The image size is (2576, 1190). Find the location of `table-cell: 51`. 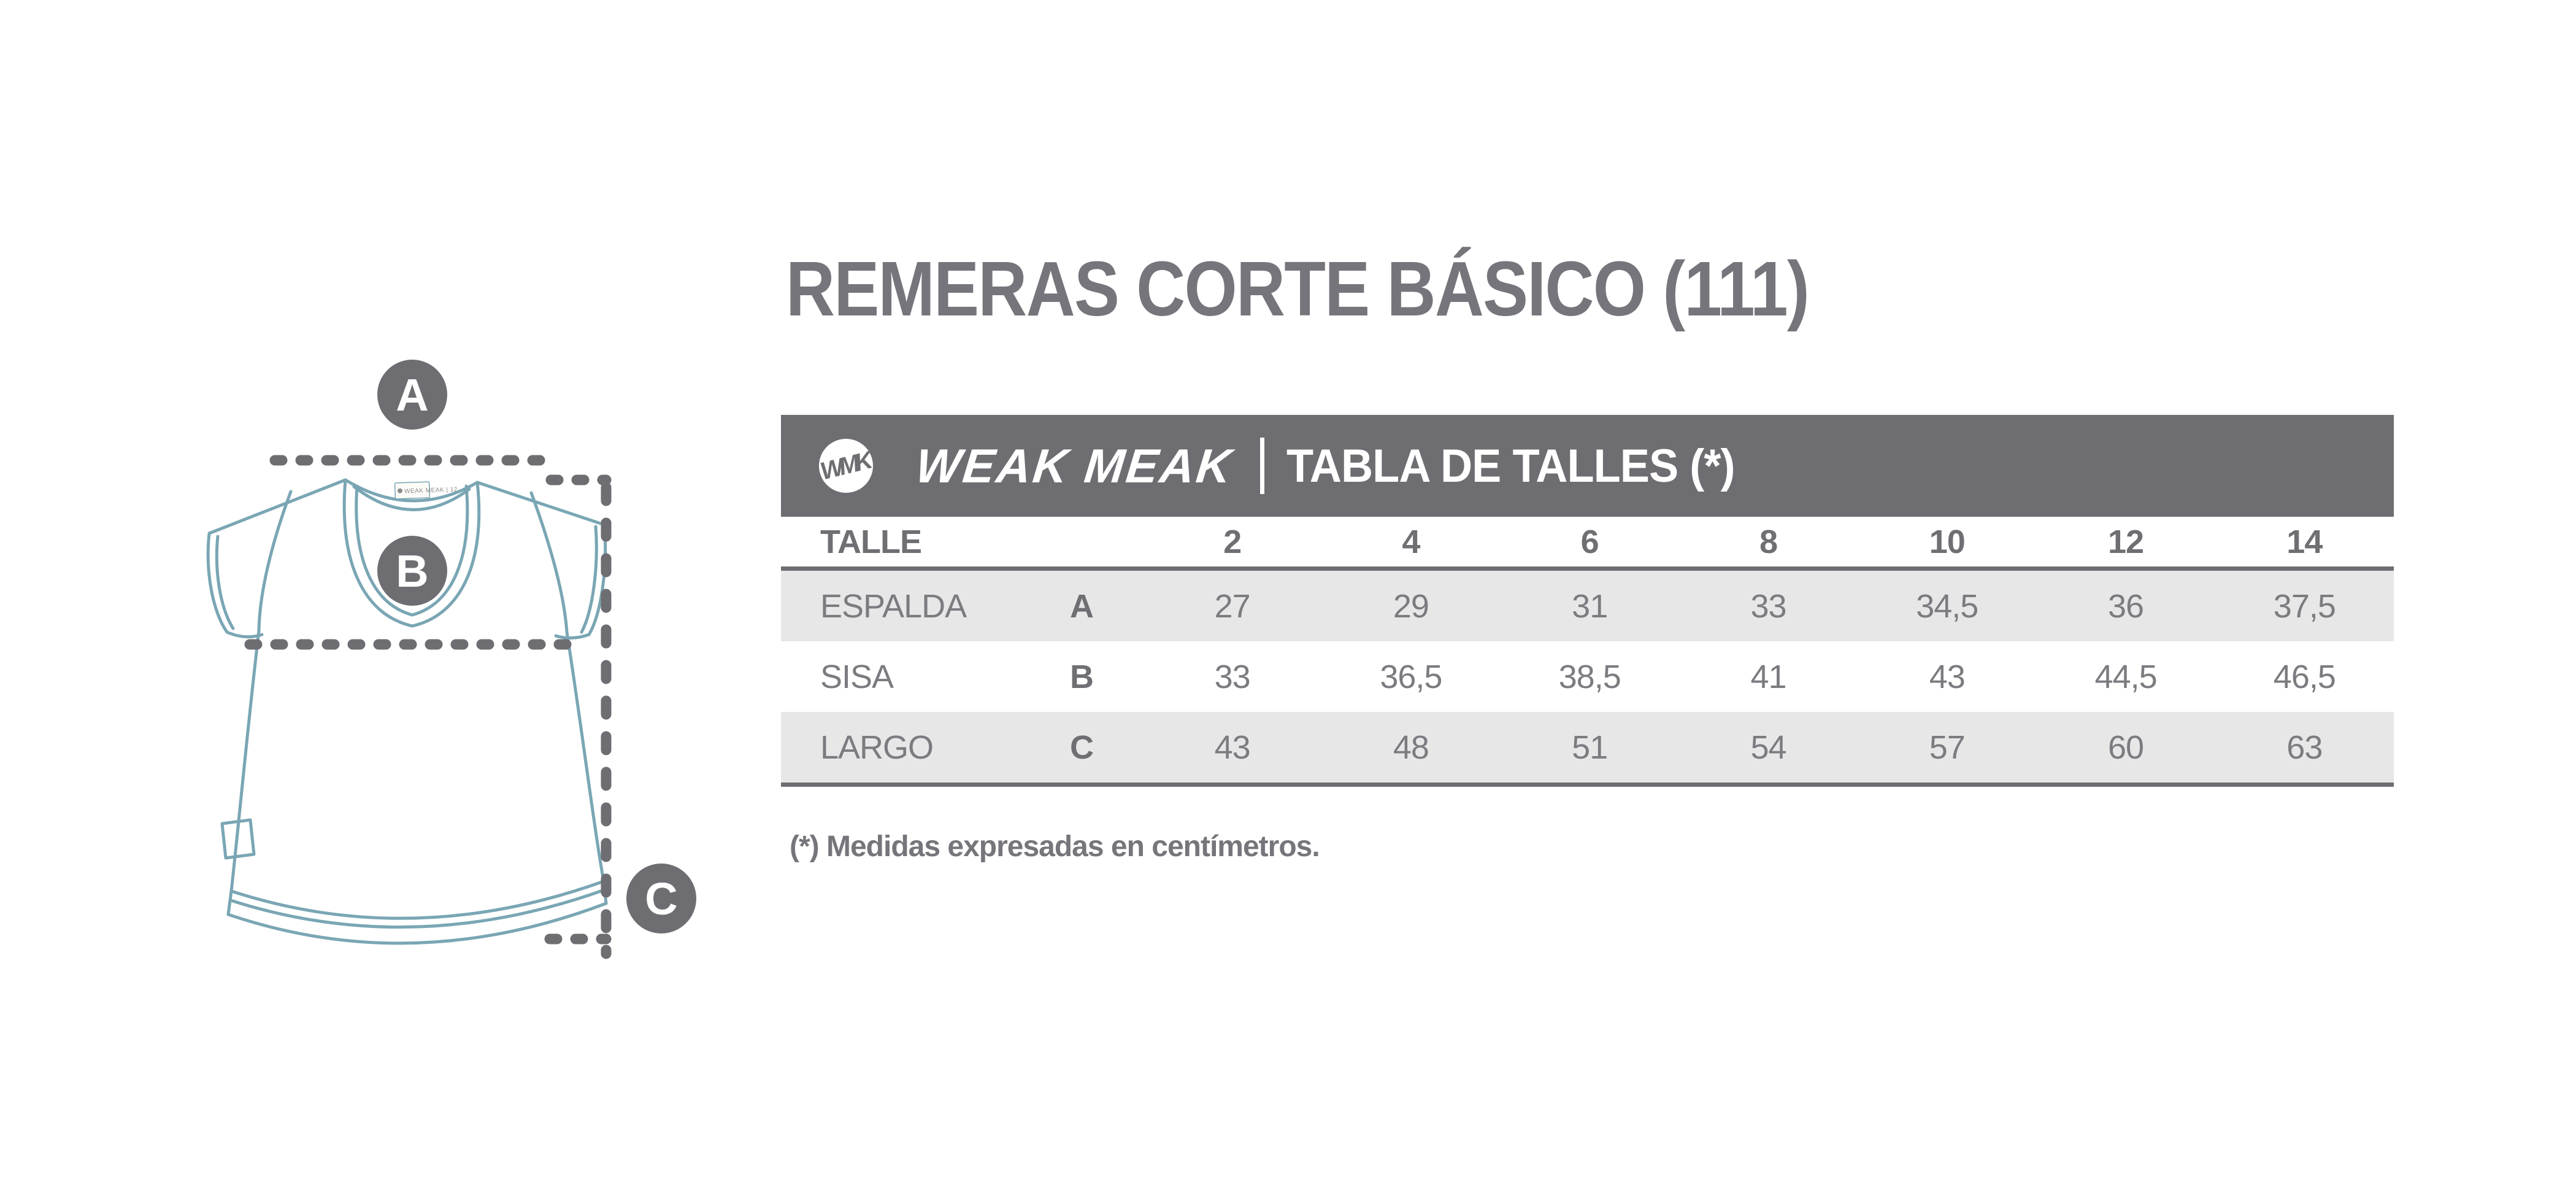

table-cell: 51 is located at coordinates (1590, 747).